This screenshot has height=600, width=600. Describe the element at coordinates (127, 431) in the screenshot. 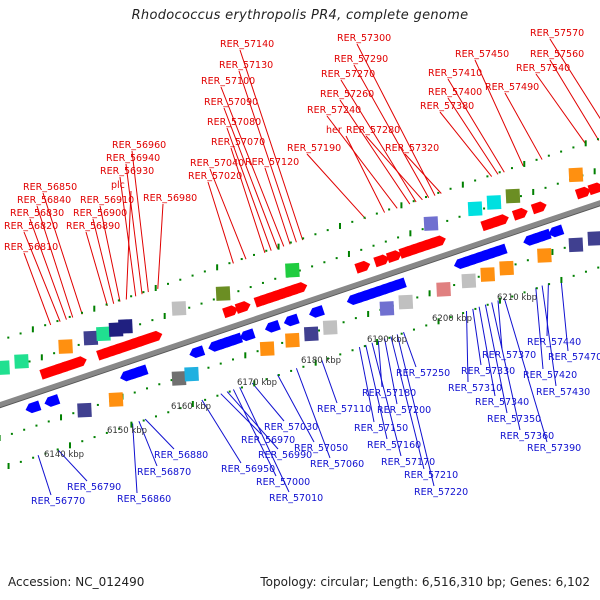

I see `scale-label: 6150 kbp` at that location.